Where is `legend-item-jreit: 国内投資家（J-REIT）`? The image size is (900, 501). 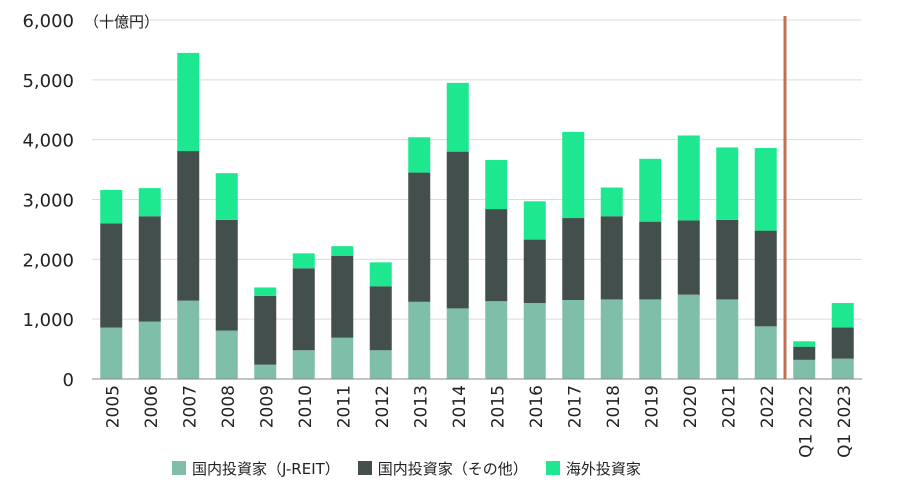 legend-item-jreit: 国内投資家（J-REIT） is located at coordinates (256, 468).